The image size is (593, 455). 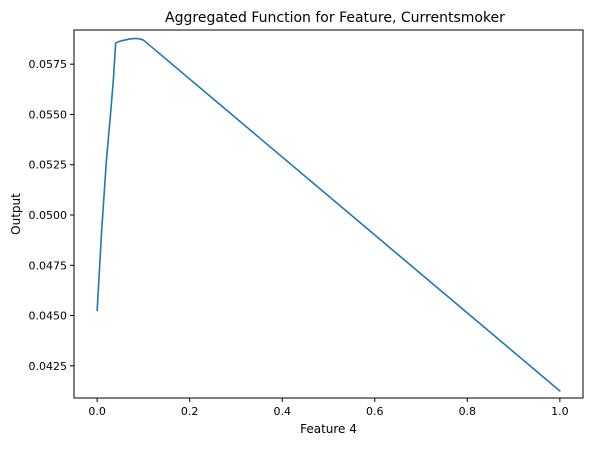 I want to click on y-tick-label: 0.0550, so click(x=48, y=114).